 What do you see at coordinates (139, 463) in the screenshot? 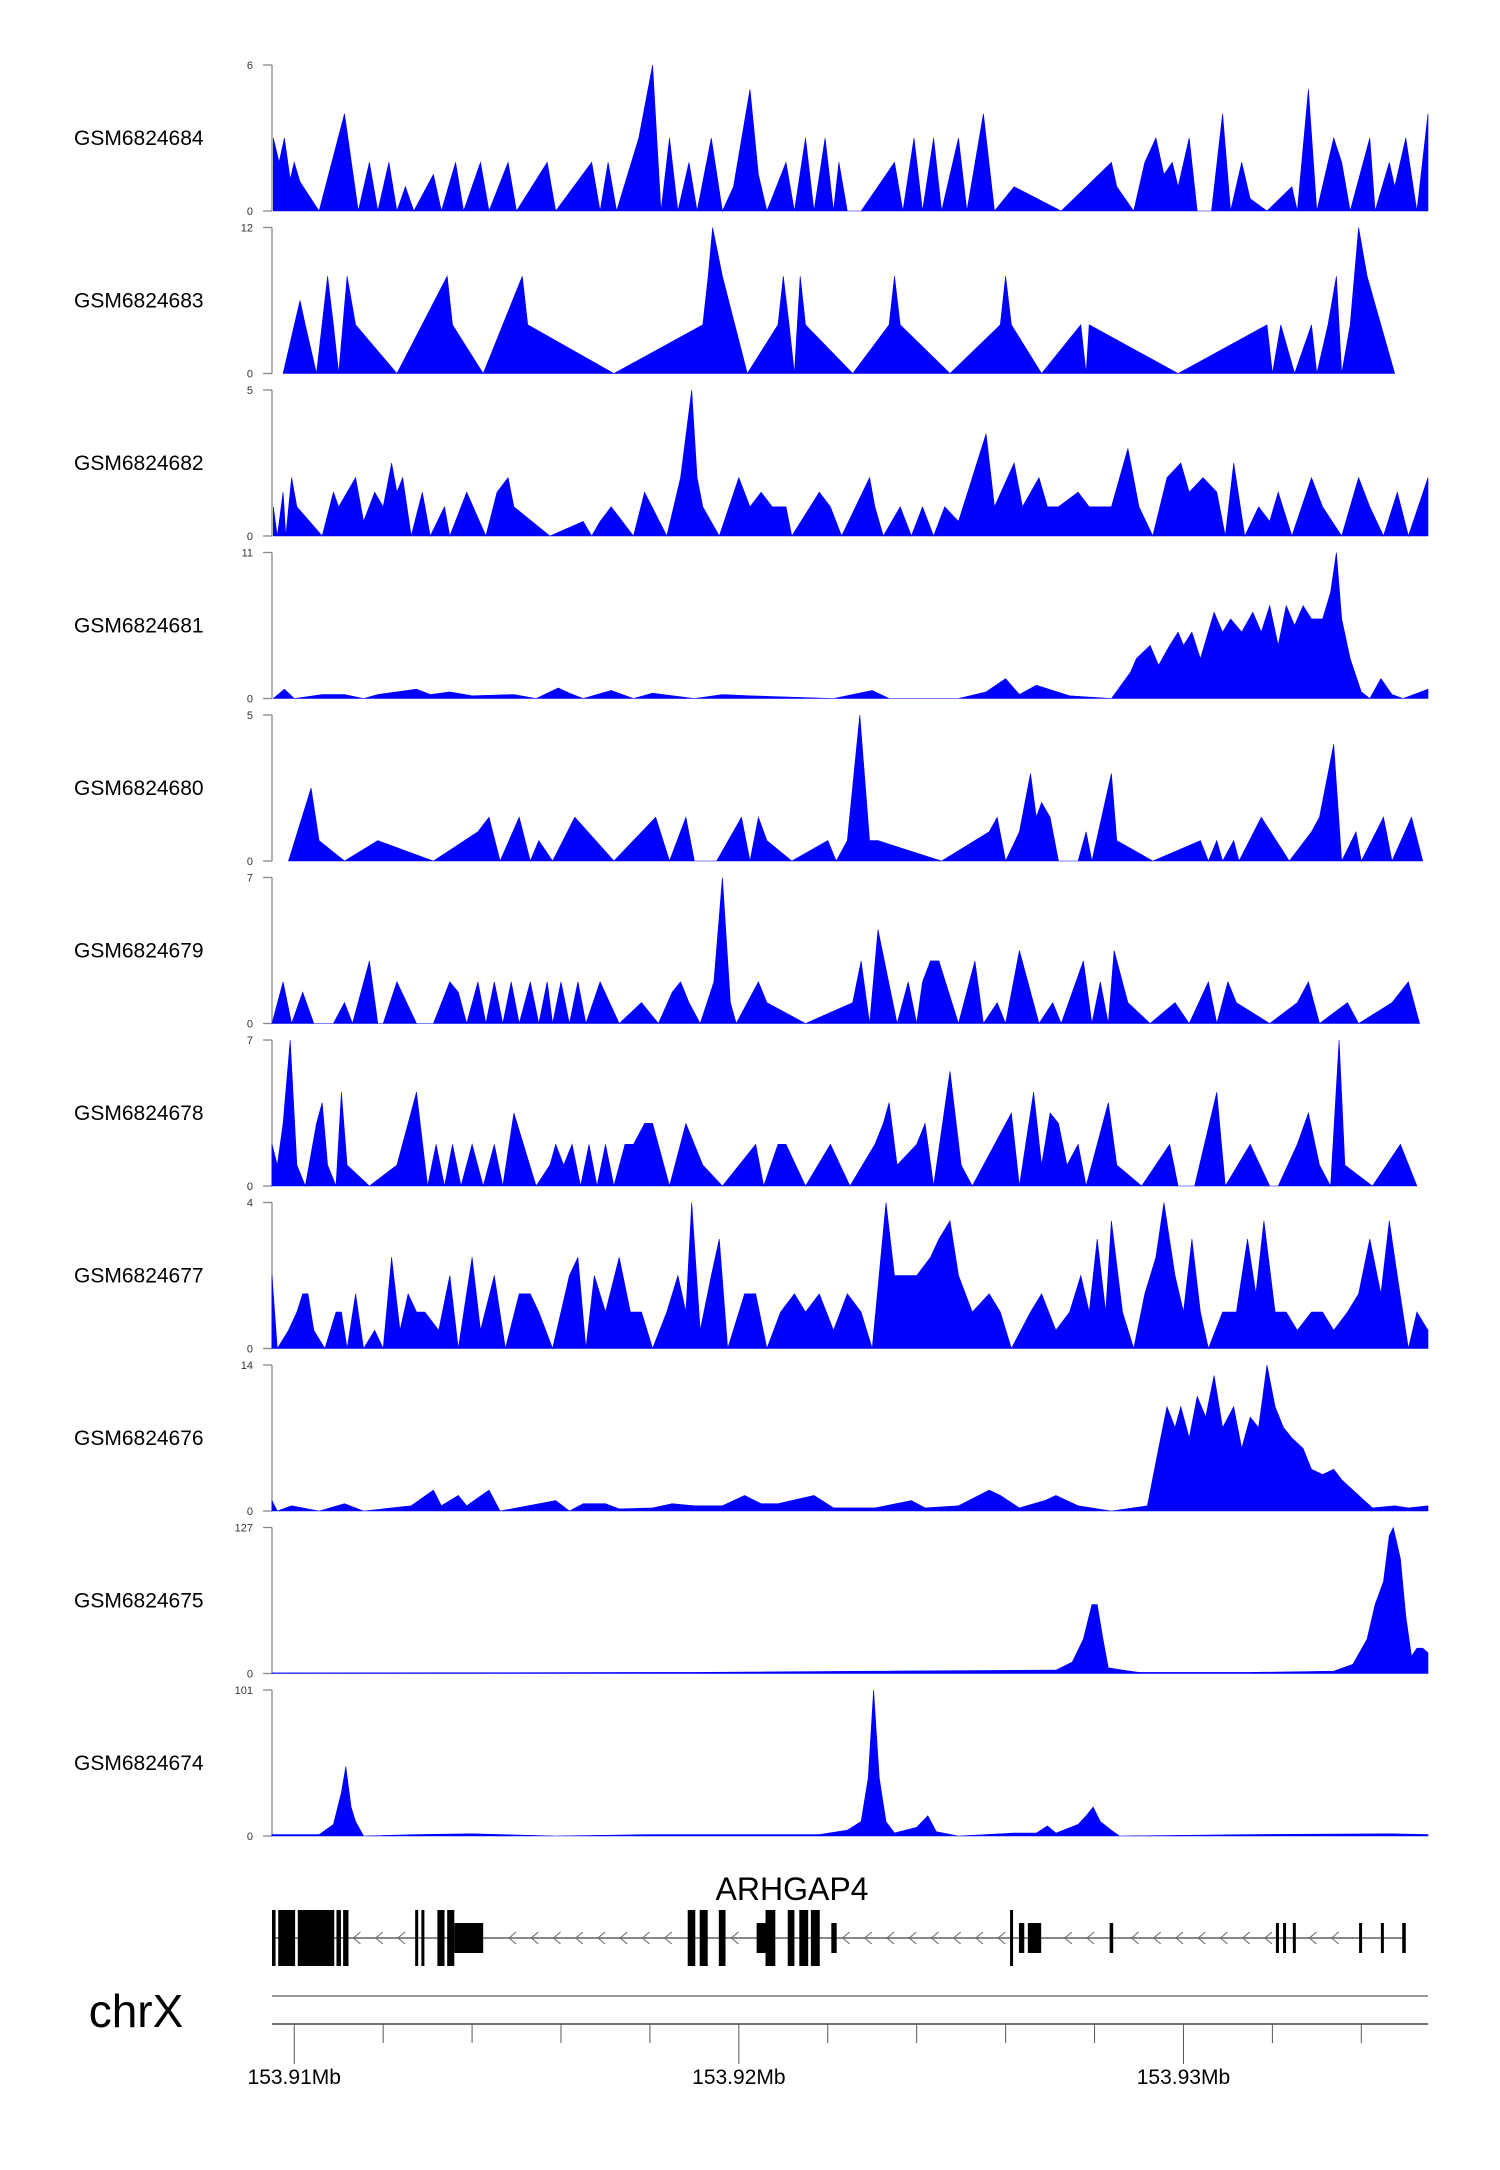
I see `sample-label: GSM6824682` at bounding box center [139, 463].